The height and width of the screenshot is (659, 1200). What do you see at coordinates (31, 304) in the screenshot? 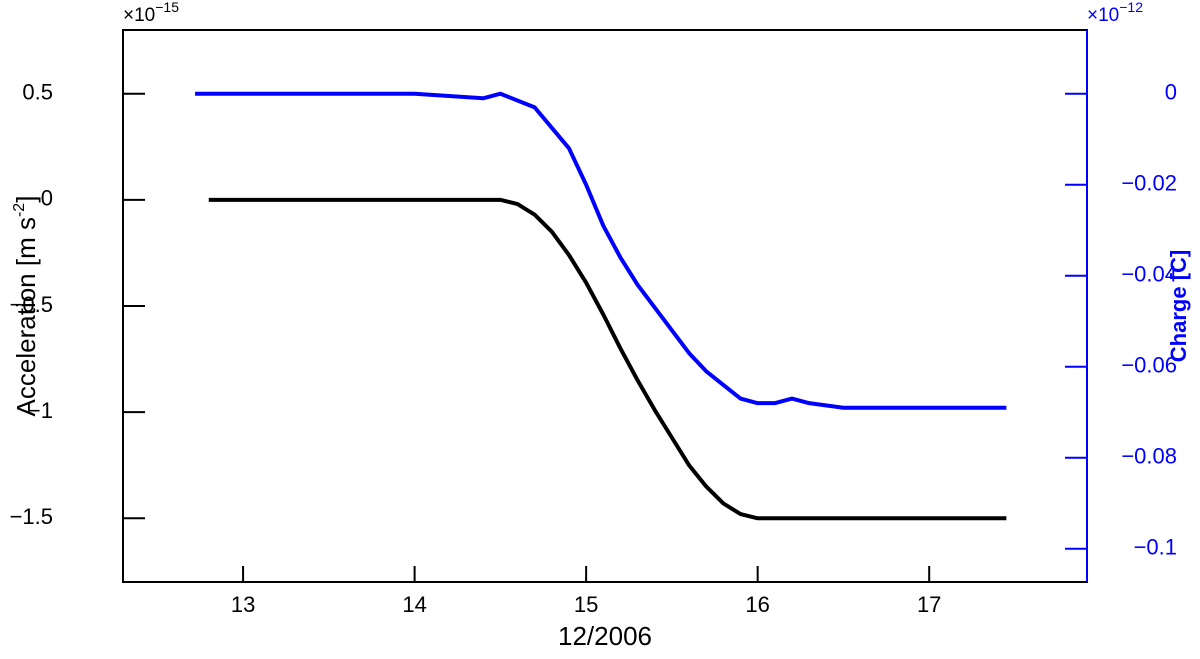
I see `y-tick-label: −0.5` at bounding box center [31, 304].